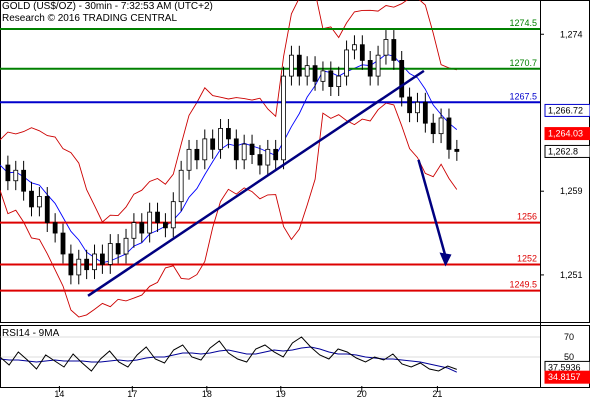  Describe the element at coordinates (569, 337) in the screenshot. I see `rsi-tick-label: 70` at that location.